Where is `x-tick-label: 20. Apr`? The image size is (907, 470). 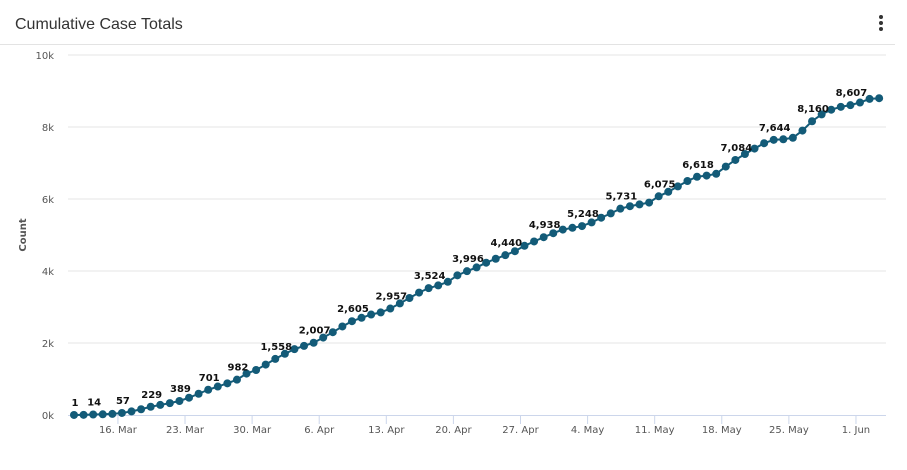 x-tick-label: 20. Apr is located at coordinates (453, 430).